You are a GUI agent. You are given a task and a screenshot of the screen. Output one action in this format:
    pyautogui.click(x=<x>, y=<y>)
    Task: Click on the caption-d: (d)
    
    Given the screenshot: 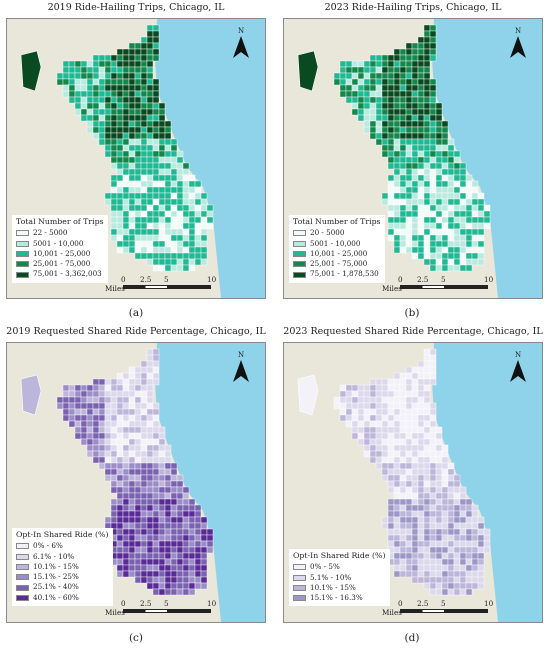 What is the action you would take?
    pyautogui.click(x=412, y=638)
    